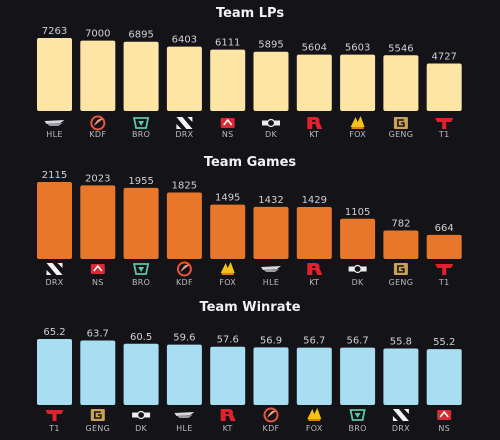 This screenshot has width=500, height=440. I want to click on value-label: 664, so click(444, 228).